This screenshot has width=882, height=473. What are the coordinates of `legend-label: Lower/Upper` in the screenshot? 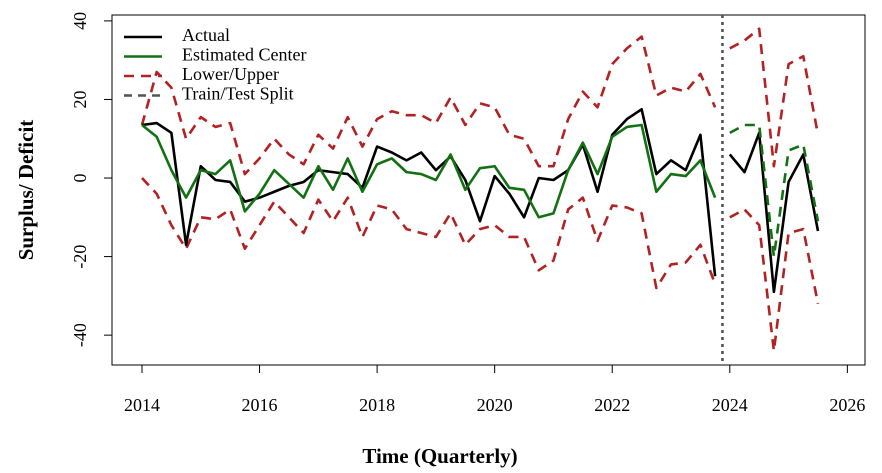 It's located at (230, 74).